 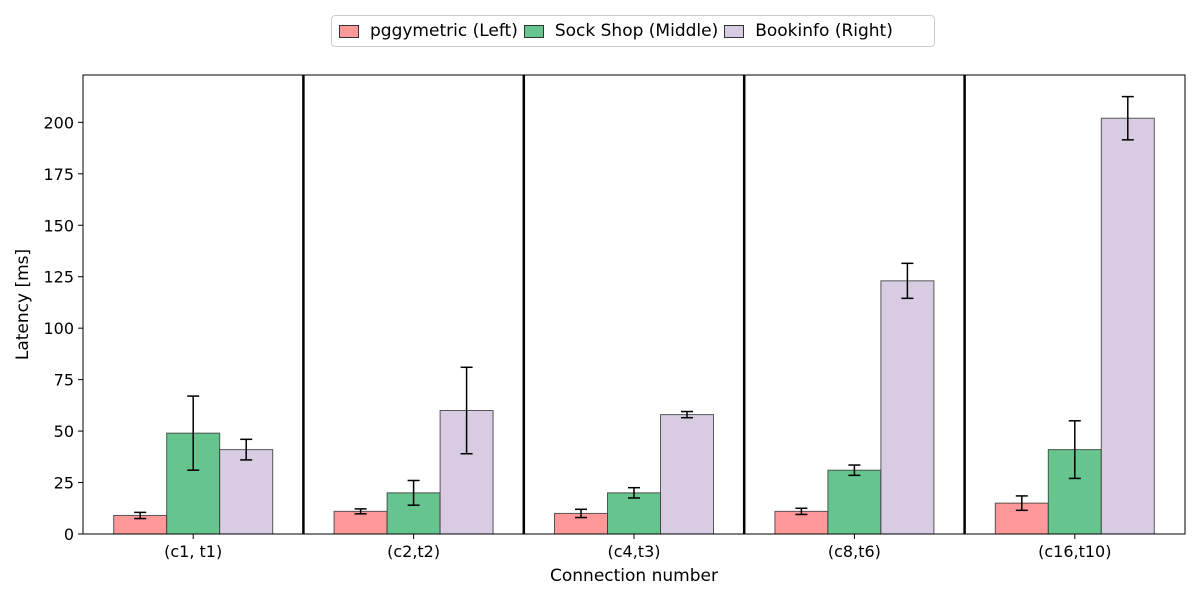 I want to click on y-tick-label: 125, so click(x=58, y=277).